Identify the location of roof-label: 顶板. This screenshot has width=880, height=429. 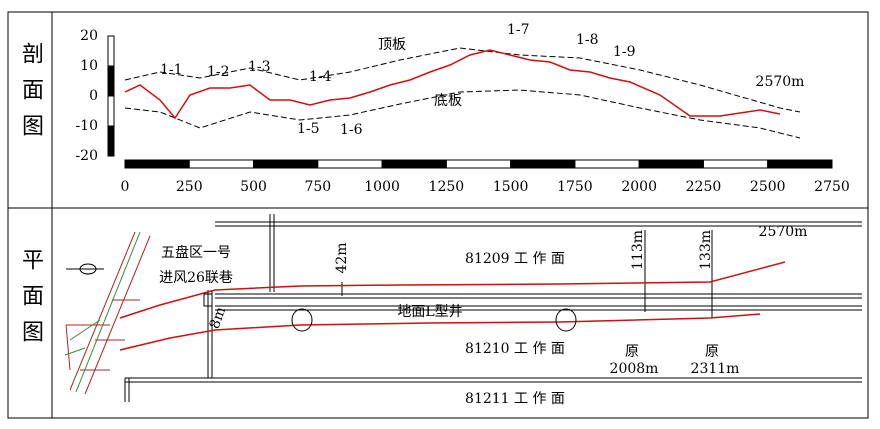
(392, 45).